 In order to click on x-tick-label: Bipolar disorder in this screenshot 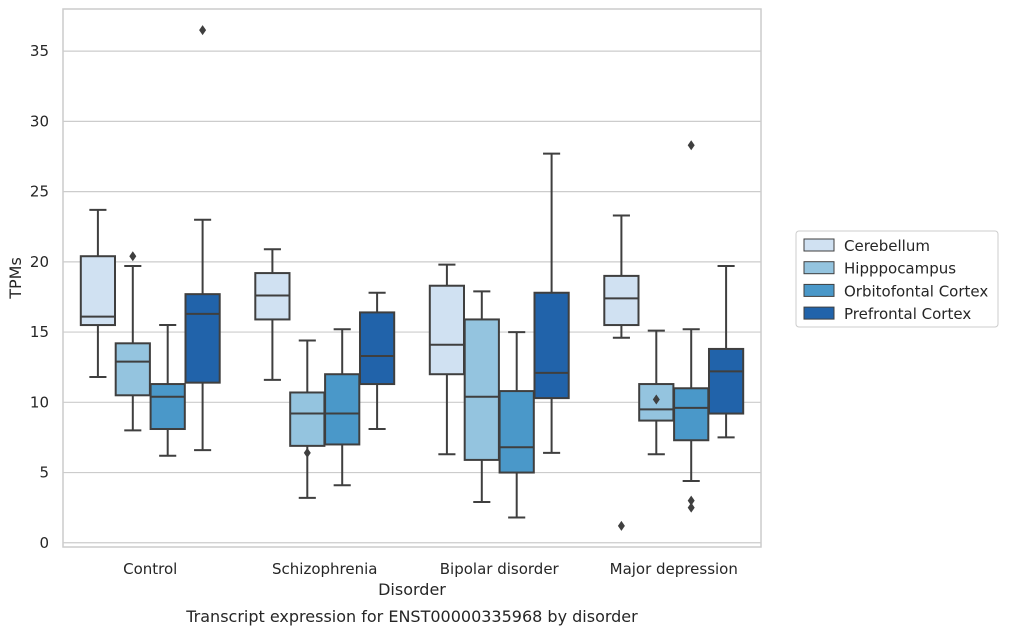, I will do `click(500, 569)`.